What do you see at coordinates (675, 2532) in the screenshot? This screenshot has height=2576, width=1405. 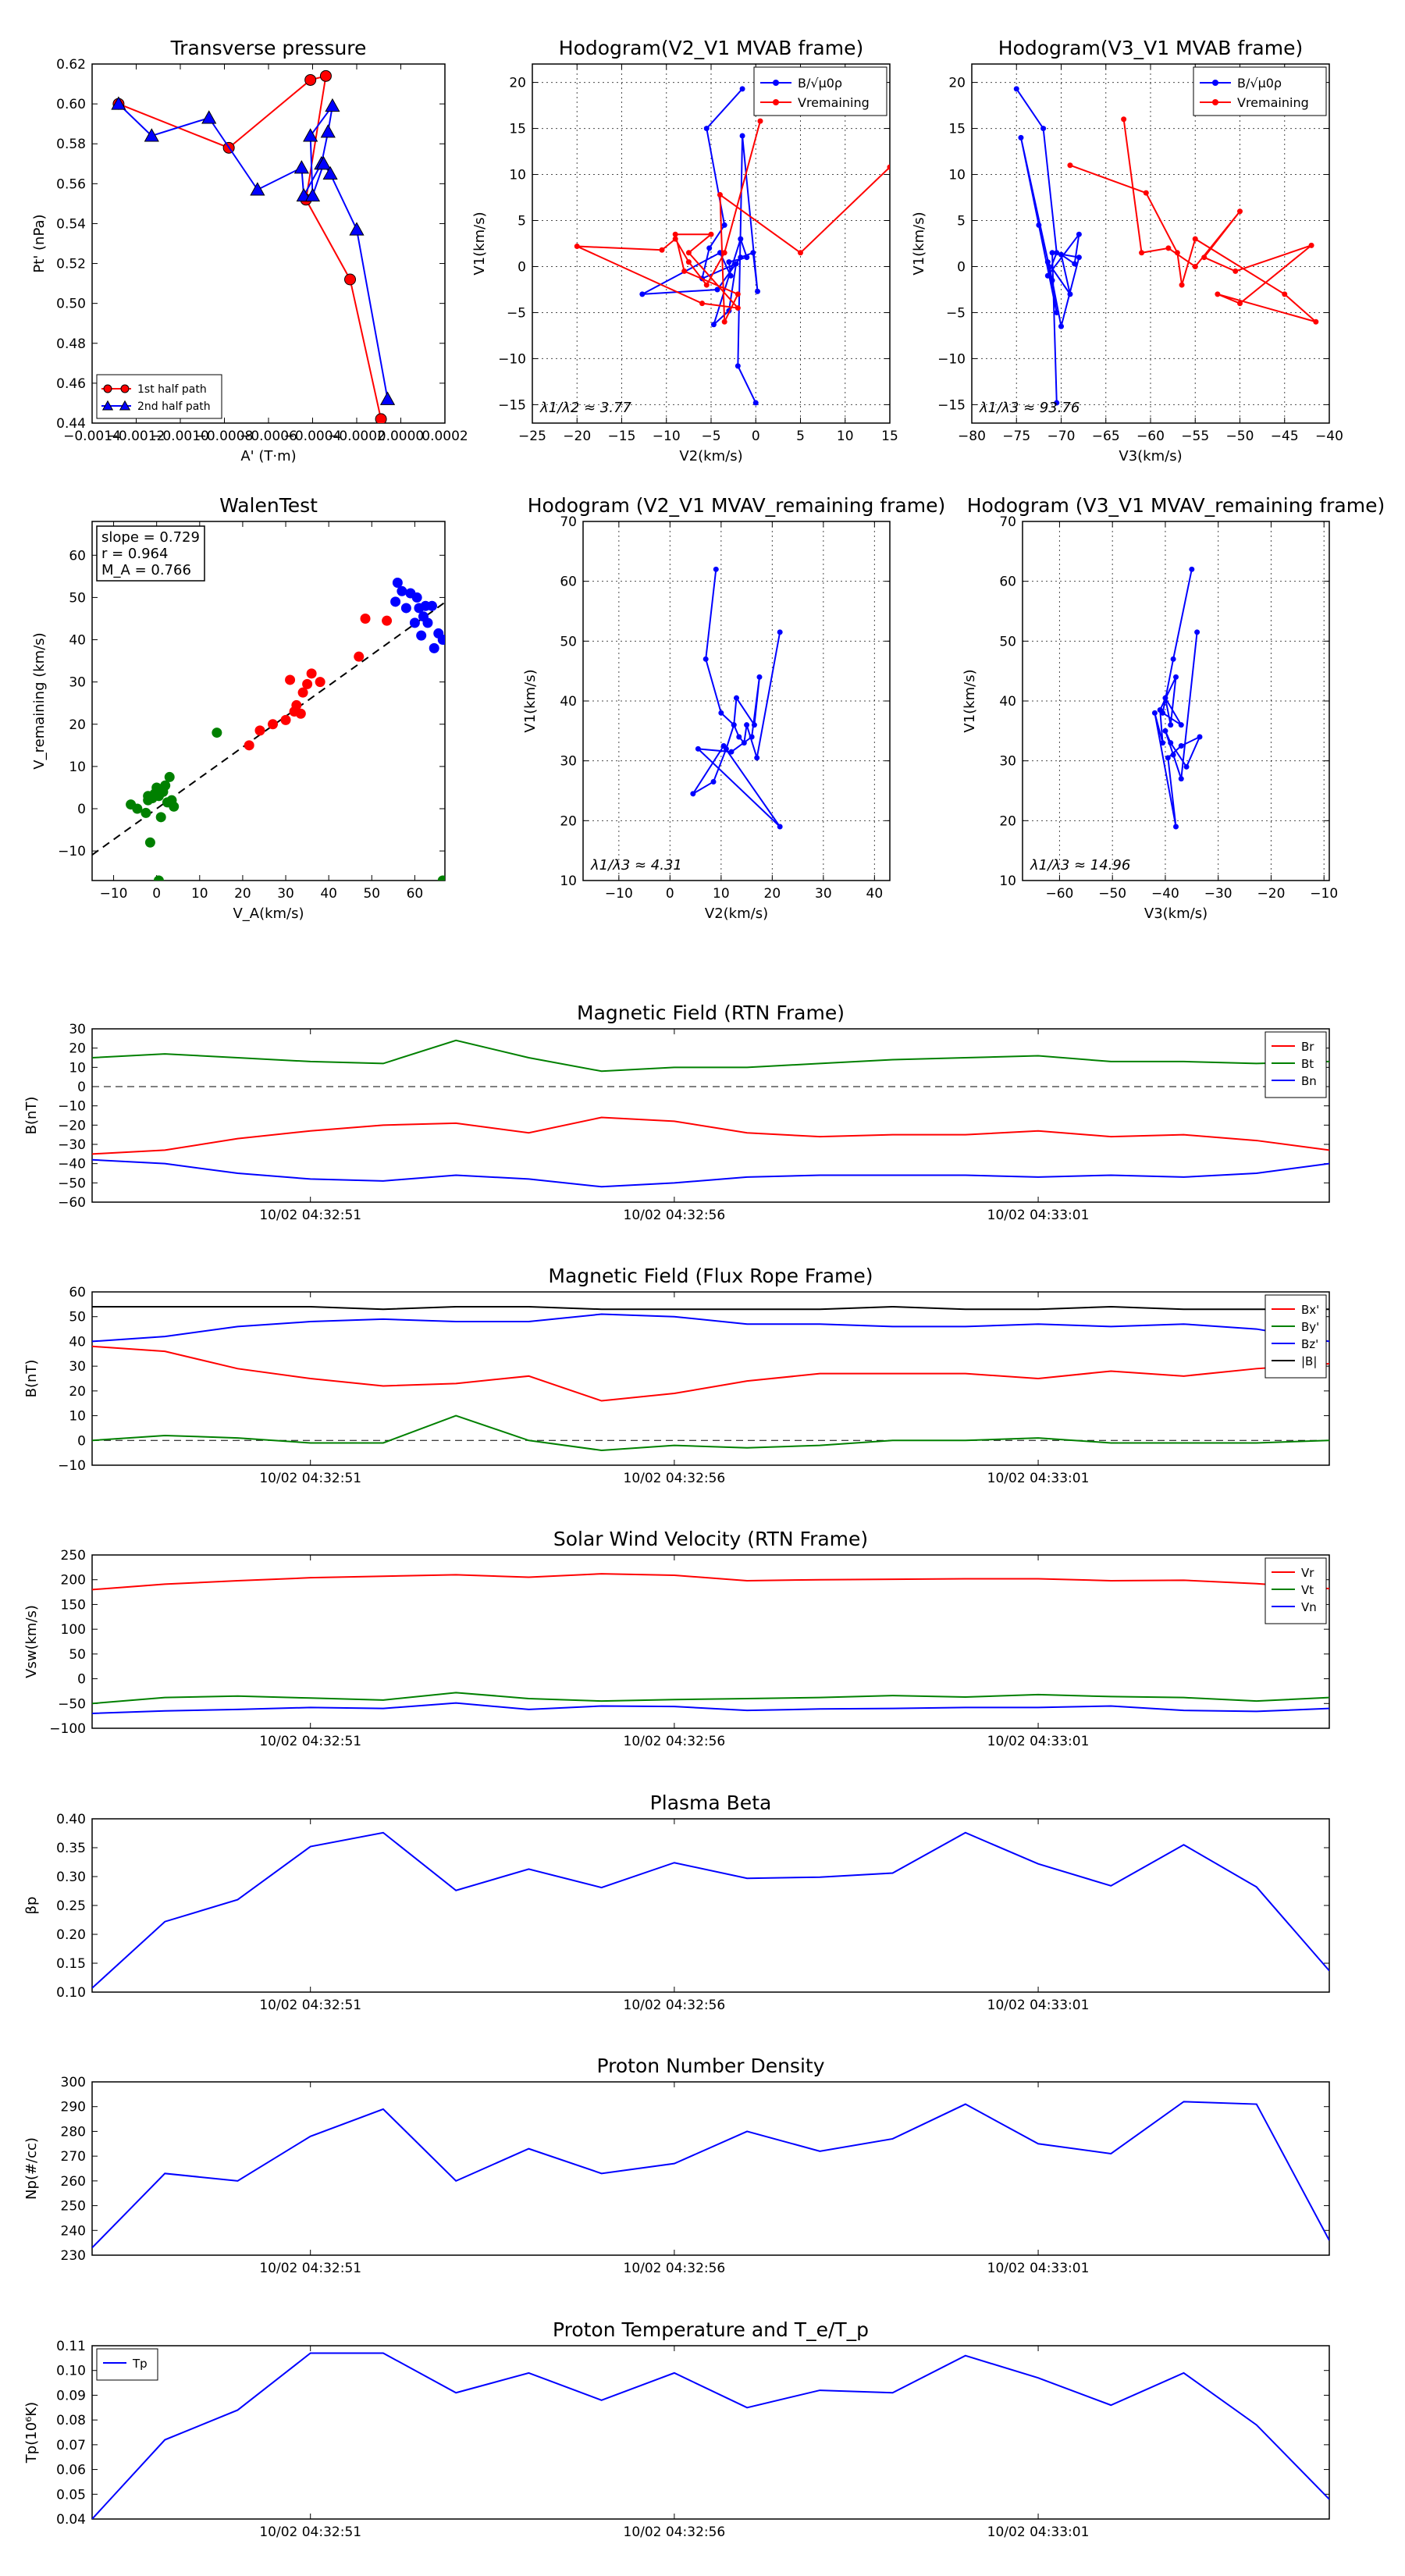 I see `x-tick-label: 10/02 04:32:56` at bounding box center [675, 2532].